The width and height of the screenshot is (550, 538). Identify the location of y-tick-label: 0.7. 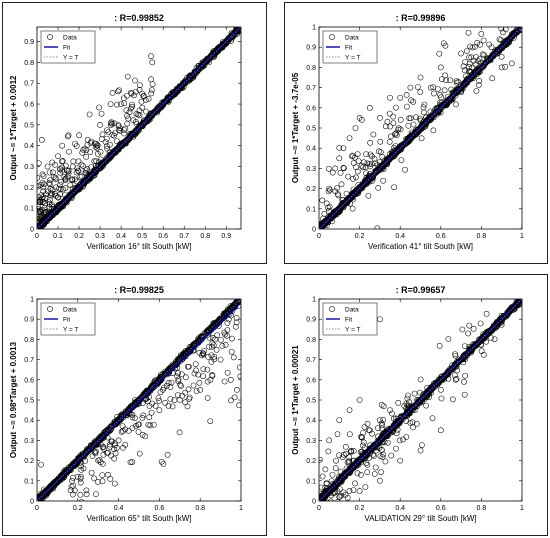
(311, 360).